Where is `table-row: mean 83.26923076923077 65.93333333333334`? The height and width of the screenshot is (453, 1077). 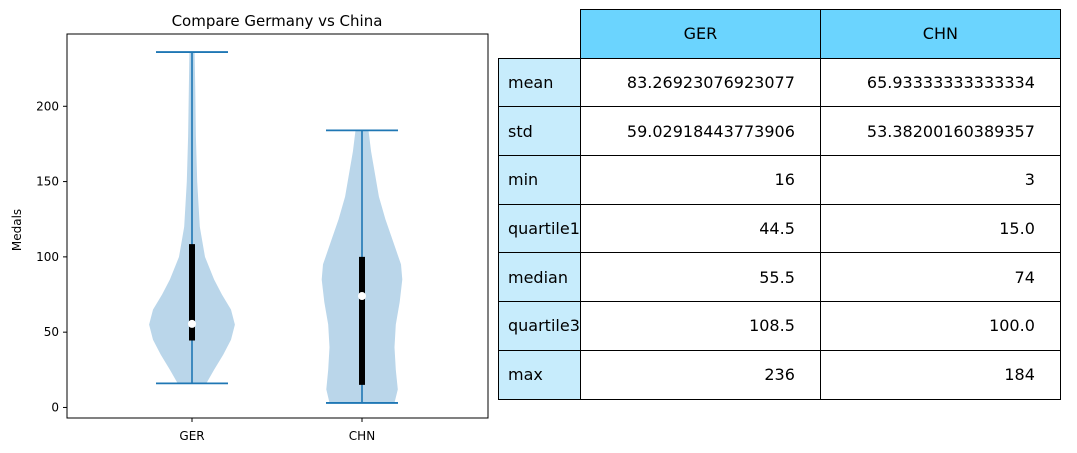
table-row: mean 83.26923076923077 65.93333333333334 is located at coordinates (779, 82).